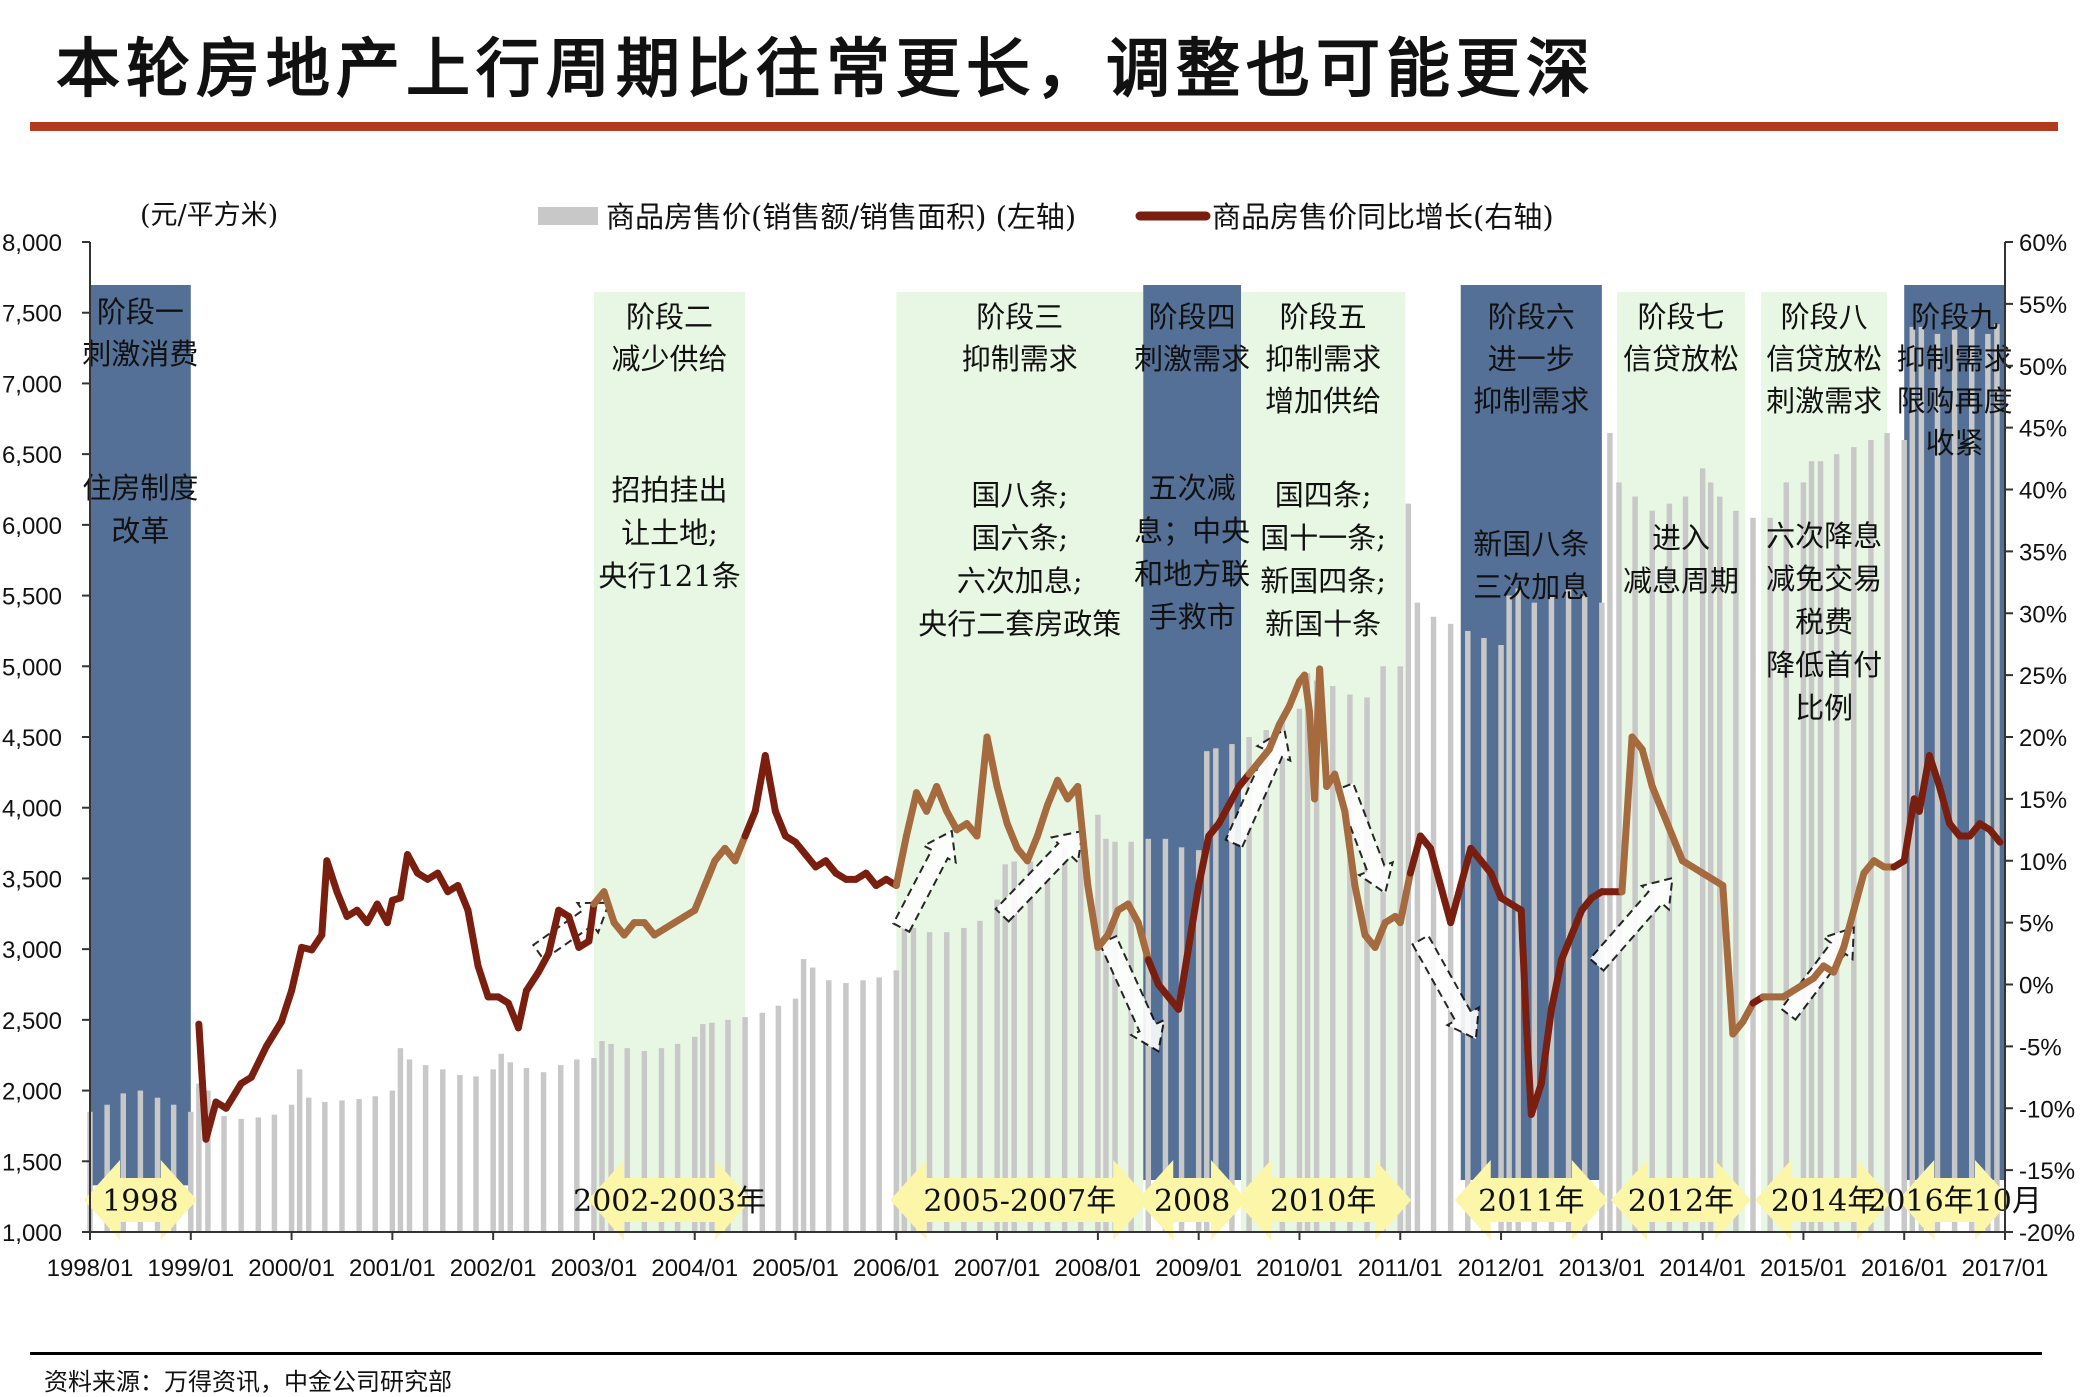 The height and width of the screenshot is (1397, 2086). I want to click on left-tick-label: 7,000, so click(32, 384).